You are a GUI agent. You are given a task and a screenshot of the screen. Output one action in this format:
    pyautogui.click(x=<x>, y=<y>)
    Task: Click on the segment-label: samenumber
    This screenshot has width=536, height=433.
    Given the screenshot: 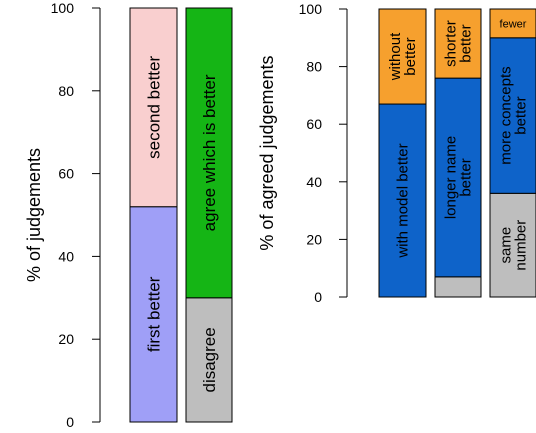 What is the action you would take?
    pyautogui.click(x=514, y=245)
    